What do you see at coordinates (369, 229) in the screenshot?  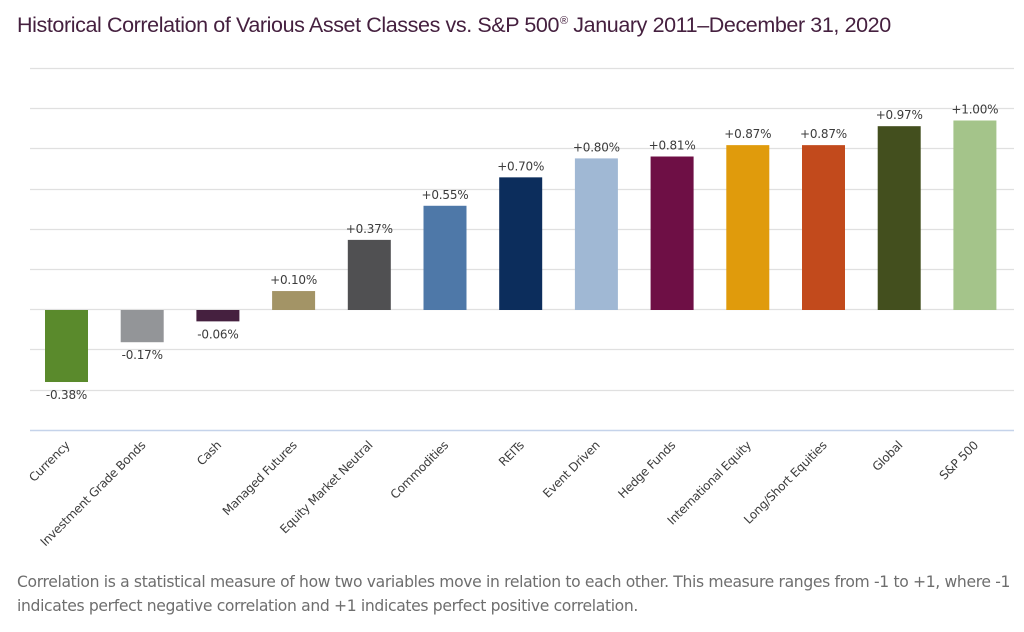 I see `data-label: +0.37%` at bounding box center [369, 229].